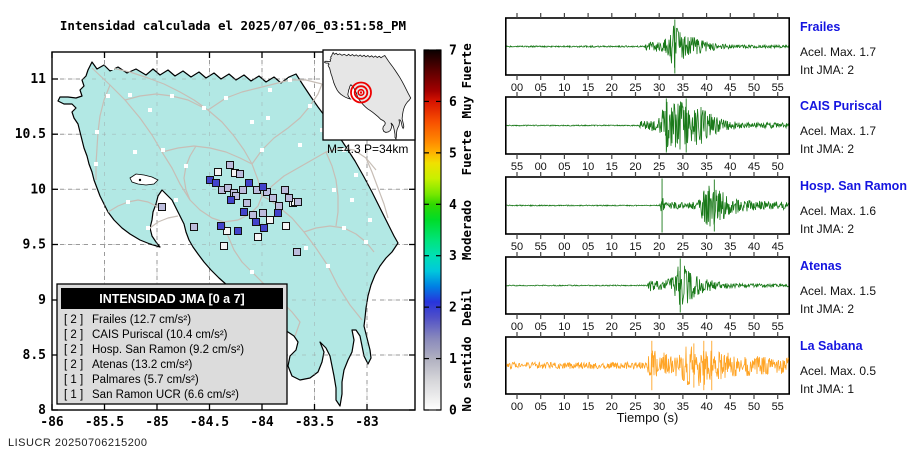 The width and height of the screenshot is (910, 460). Describe the element at coordinates (361, 92) in the screenshot. I see `epicenter-bullseye-icon` at that location.